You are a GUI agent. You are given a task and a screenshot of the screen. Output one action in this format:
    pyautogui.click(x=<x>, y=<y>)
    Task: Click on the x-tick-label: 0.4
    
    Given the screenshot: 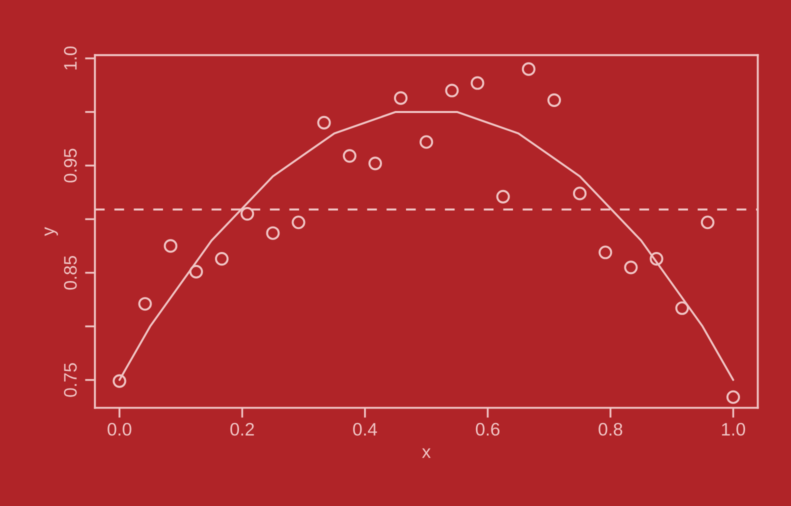 What is the action you would take?
    pyautogui.click(x=365, y=429)
    